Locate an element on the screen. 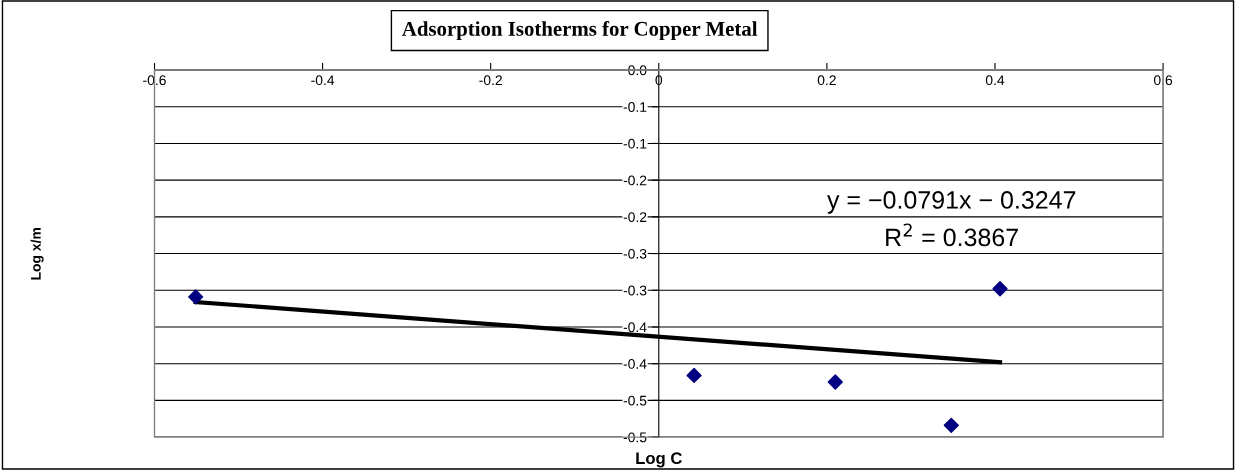 The image size is (1236, 470). x-tick-label: -0.4 is located at coordinates (323, 80).